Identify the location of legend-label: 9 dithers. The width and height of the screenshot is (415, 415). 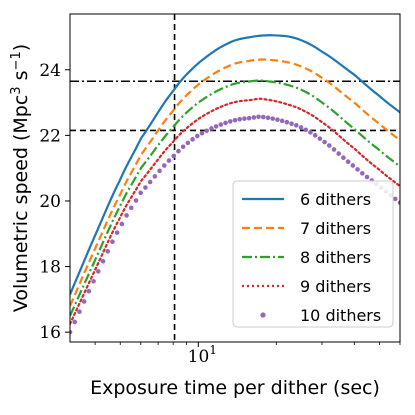
(335, 286).